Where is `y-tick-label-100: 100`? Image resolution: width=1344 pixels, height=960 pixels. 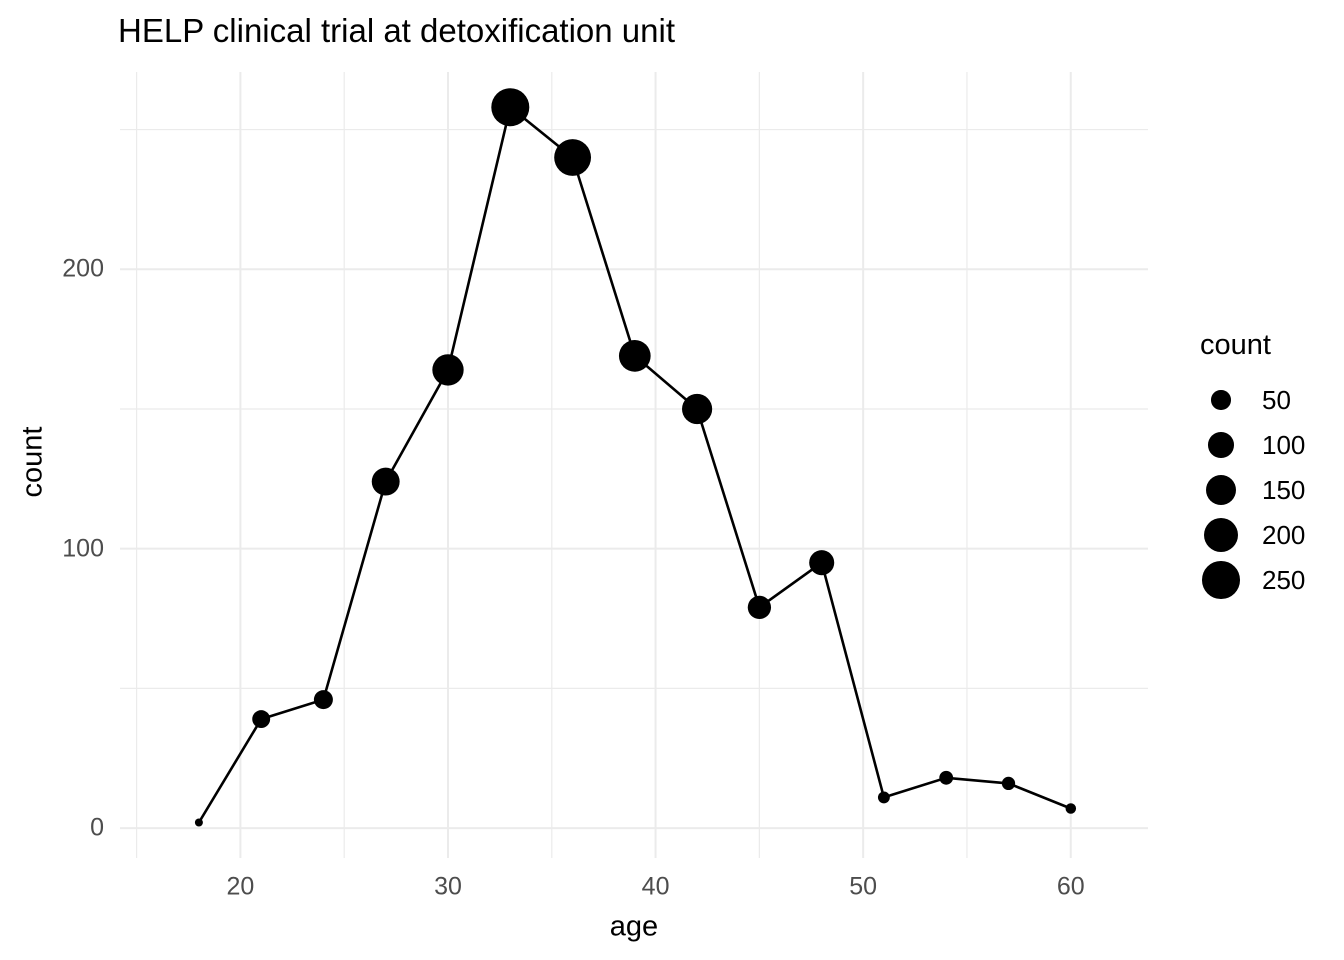
y-tick-label-100: 100 is located at coordinates (83, 548).